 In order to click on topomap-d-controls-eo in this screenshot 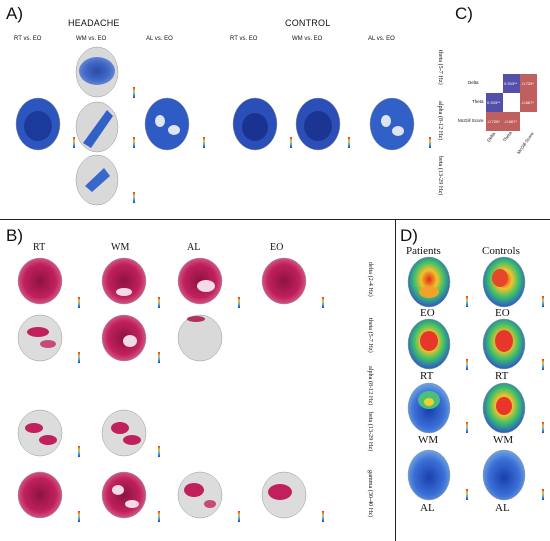, I will do `click(504, 282)`.